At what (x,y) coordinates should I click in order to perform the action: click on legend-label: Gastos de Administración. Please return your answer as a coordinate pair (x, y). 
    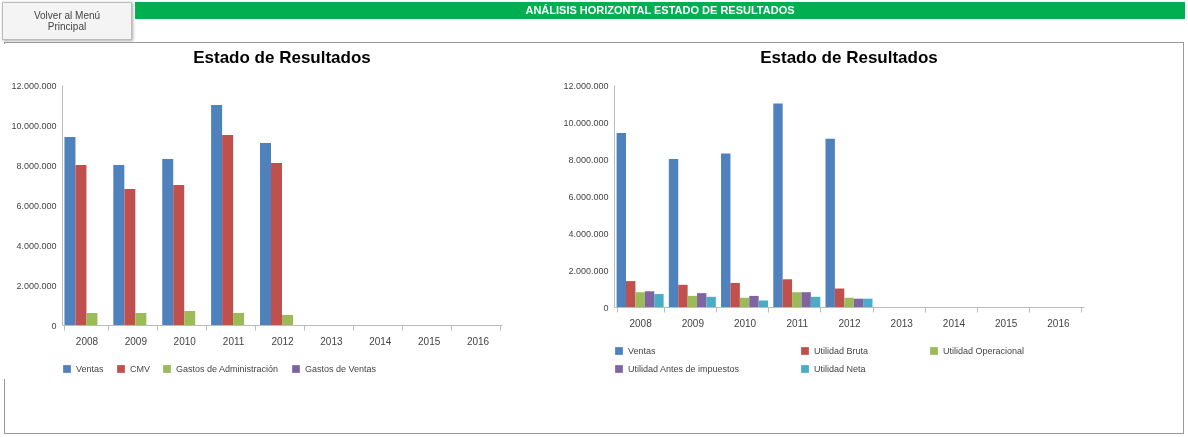
    Looking at the image, I should click on (227, 369).